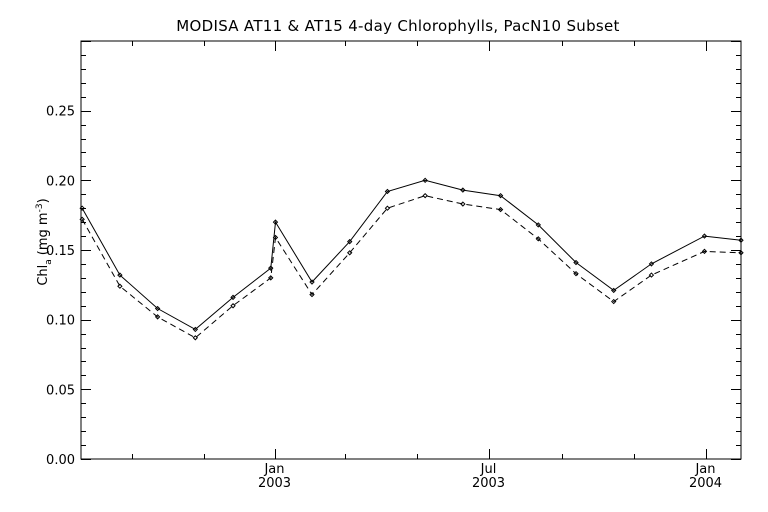 This screenshot has width=768, height=512. What do you see at coordinates (60, 390) in the screenshot?
I see `y-tick-label: 0.05` at bounding box center [60, 390].